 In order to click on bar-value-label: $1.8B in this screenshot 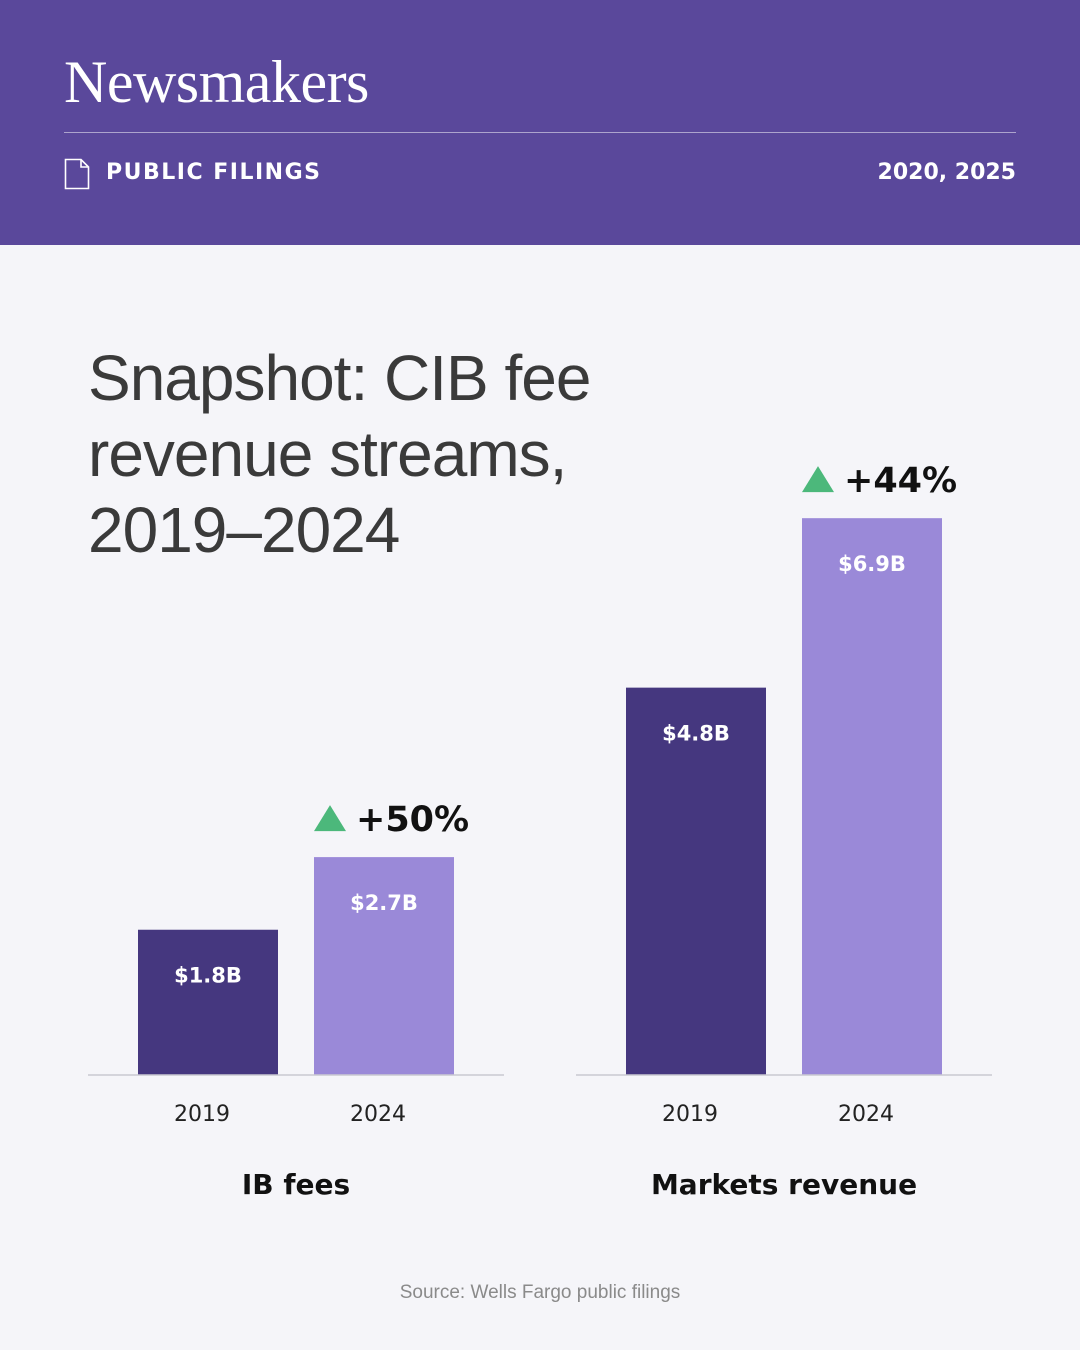, I will do `click(208, 976)`.